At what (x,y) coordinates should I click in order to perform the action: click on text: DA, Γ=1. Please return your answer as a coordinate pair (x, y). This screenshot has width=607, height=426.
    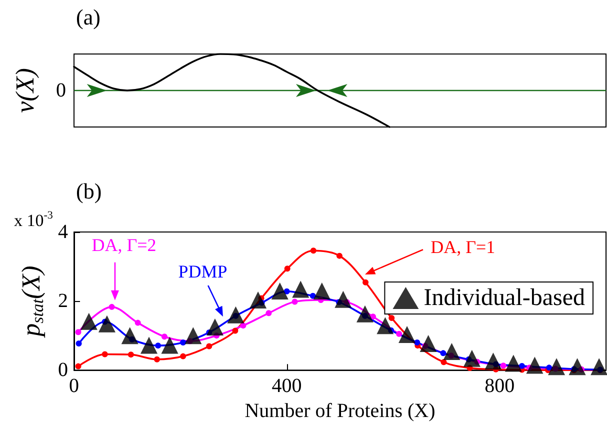
    Looking at the image, I should click on (463, 246).